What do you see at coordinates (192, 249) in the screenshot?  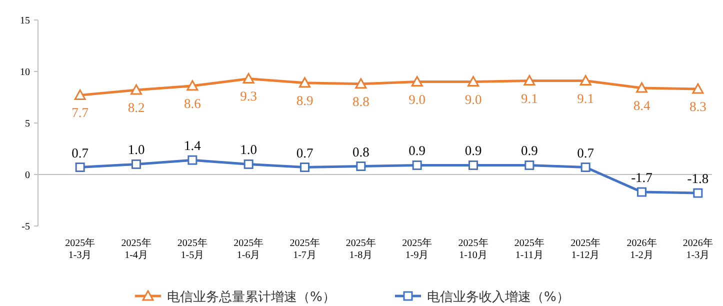 I see `x-tick-label: 2025年 1-5月` at bounding box center [192, 249].